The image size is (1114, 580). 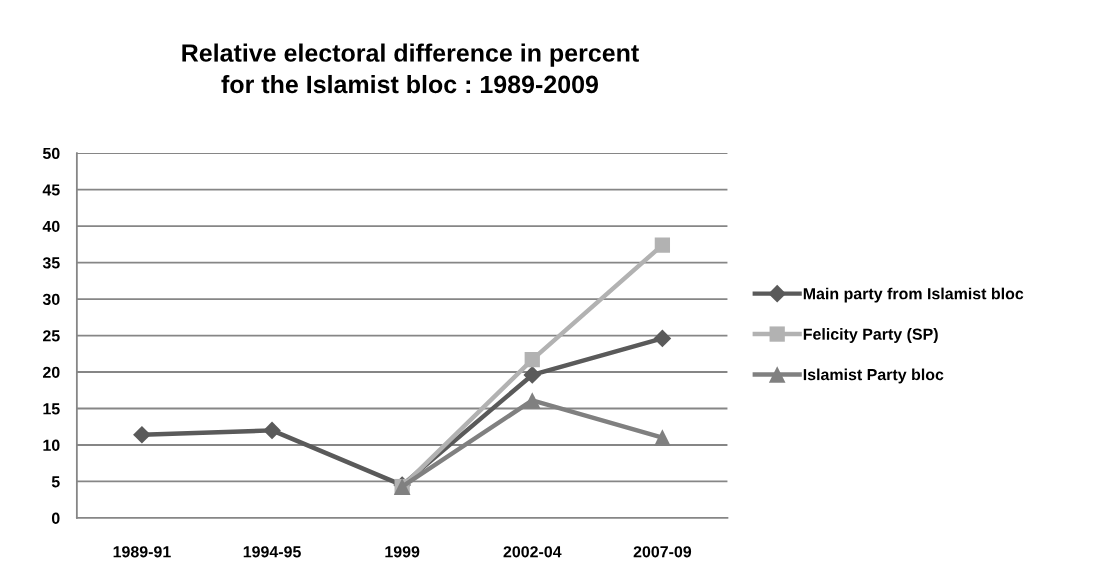 What do you see at coordinates (55, 518) in the screenshot?
I see `y-tick-label: 0` at bounding box center [55, 518].